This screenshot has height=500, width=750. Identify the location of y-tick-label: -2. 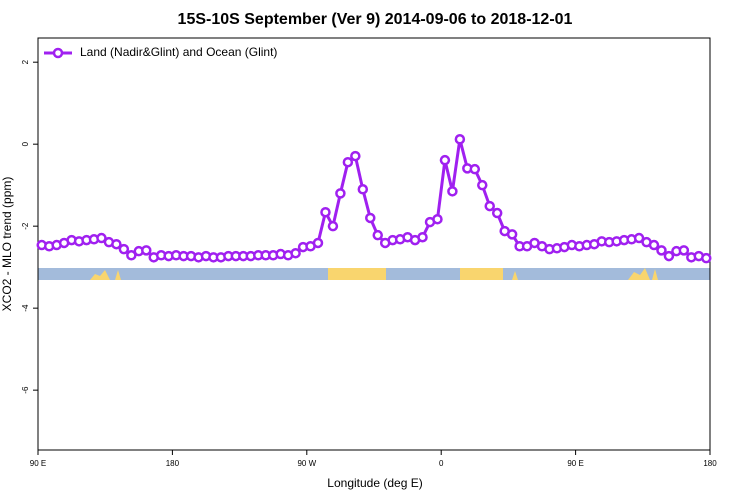
(25, 226).